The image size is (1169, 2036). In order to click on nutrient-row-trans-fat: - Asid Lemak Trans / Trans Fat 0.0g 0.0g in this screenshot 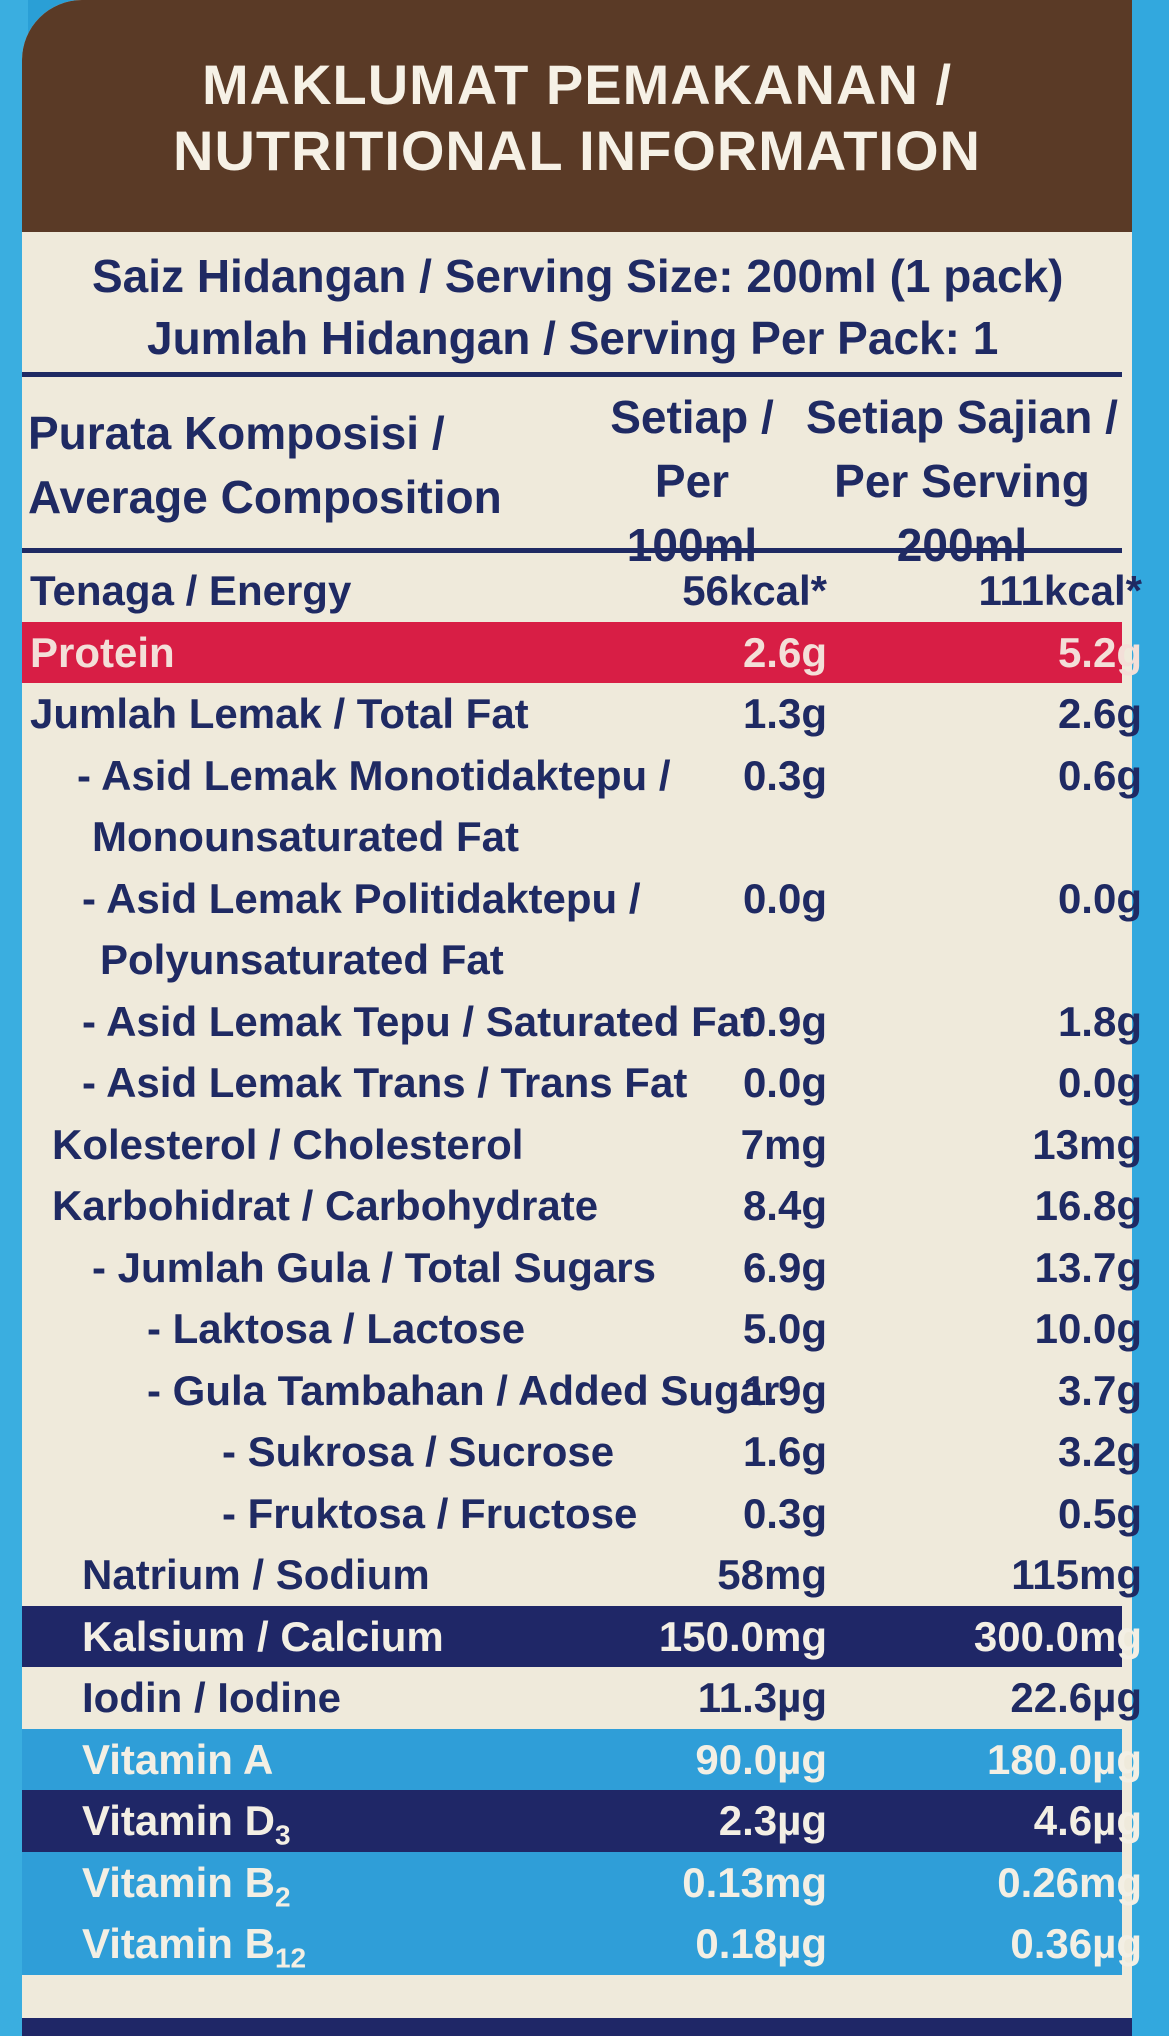, I will do `click(582, 1083)`.